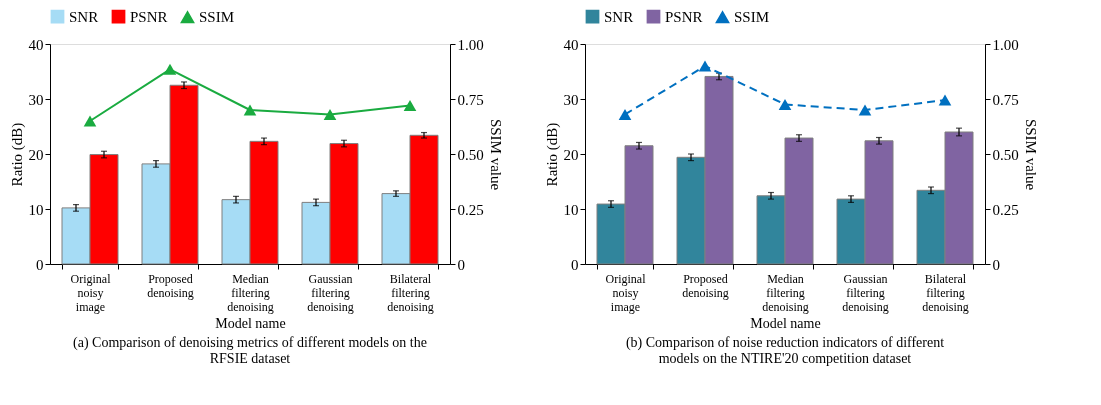 The height and width of the screenshot is (405, 1101). I want to click on text: (b) Comparison of noise reduction indicators of different models on the NTIRE'20 competition dataset, so click(785, 350).